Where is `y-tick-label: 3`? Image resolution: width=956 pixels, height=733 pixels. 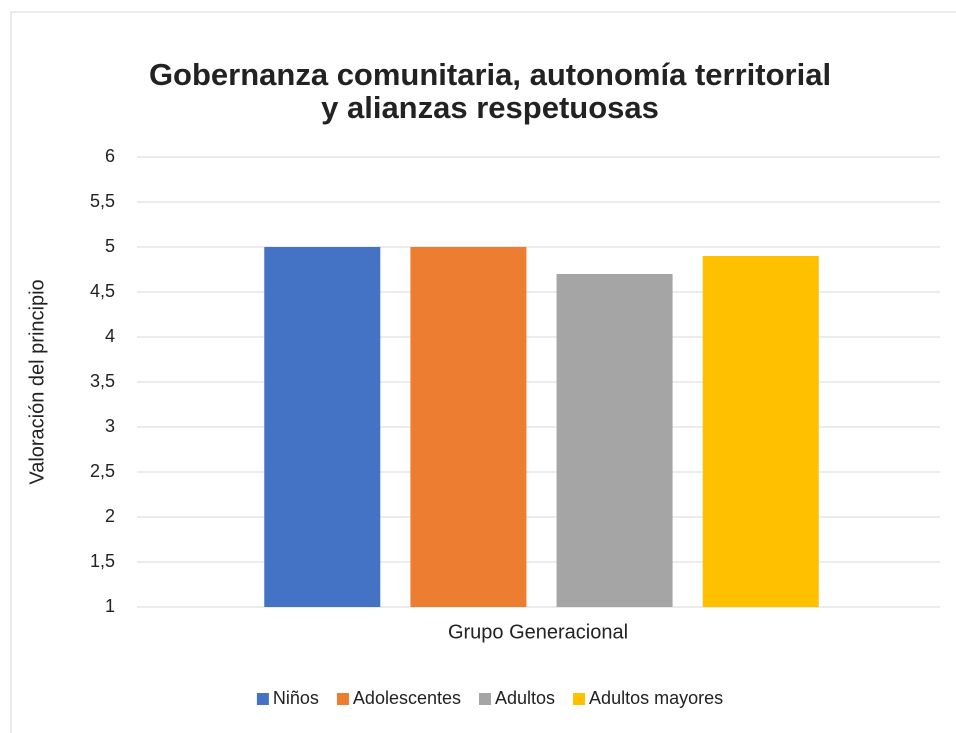
y-tick-label: 3 is located at coordinates (110, 426).